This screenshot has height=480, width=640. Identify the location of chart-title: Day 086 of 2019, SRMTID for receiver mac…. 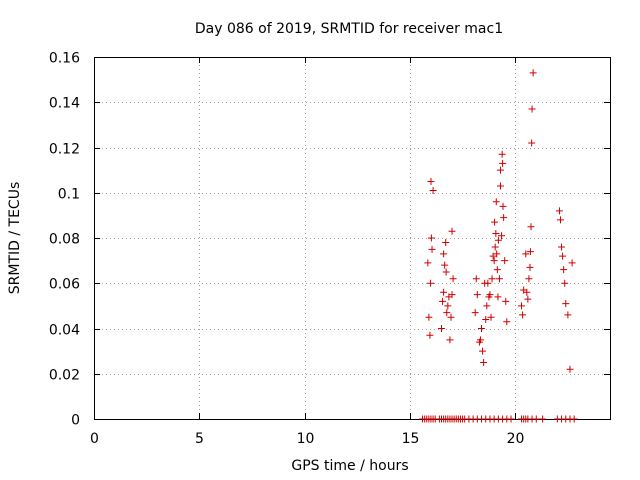
(349, 29).